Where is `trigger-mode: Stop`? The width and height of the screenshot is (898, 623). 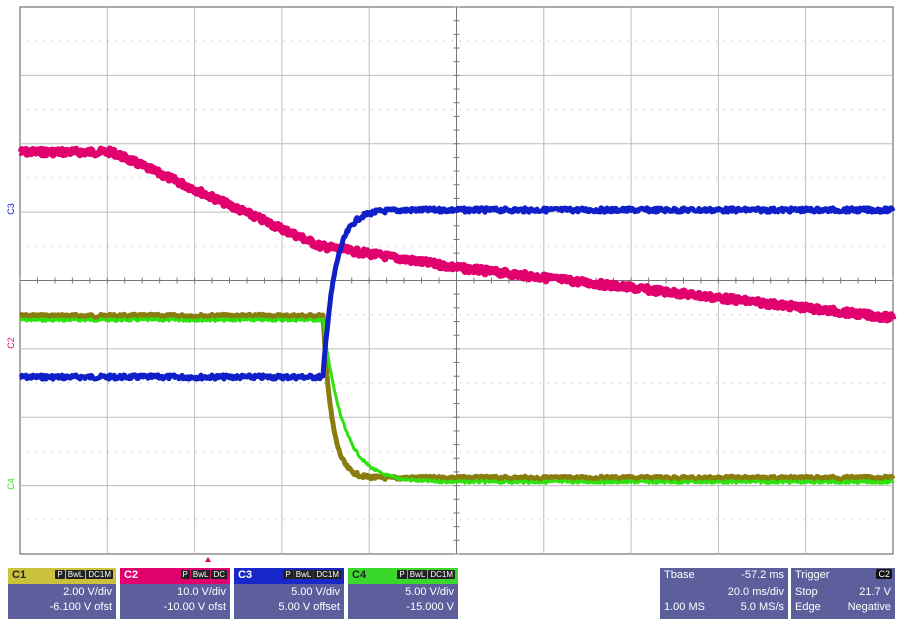
trigger-mode: Stop is located at coordinates (806, 592).